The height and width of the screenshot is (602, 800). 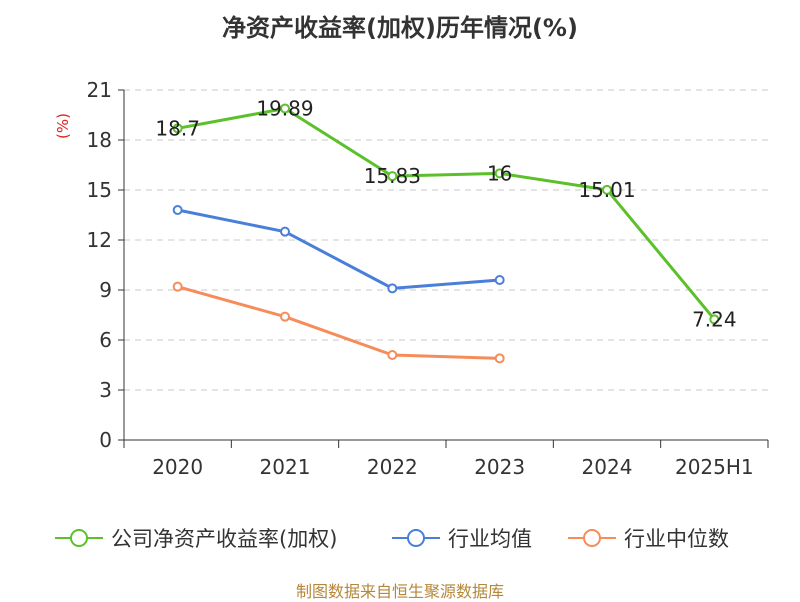 What do you see at coordinates (714, 467) in the screenshot?
I see `x-tick-label: 2025H1` at bounding box center [714, 467].